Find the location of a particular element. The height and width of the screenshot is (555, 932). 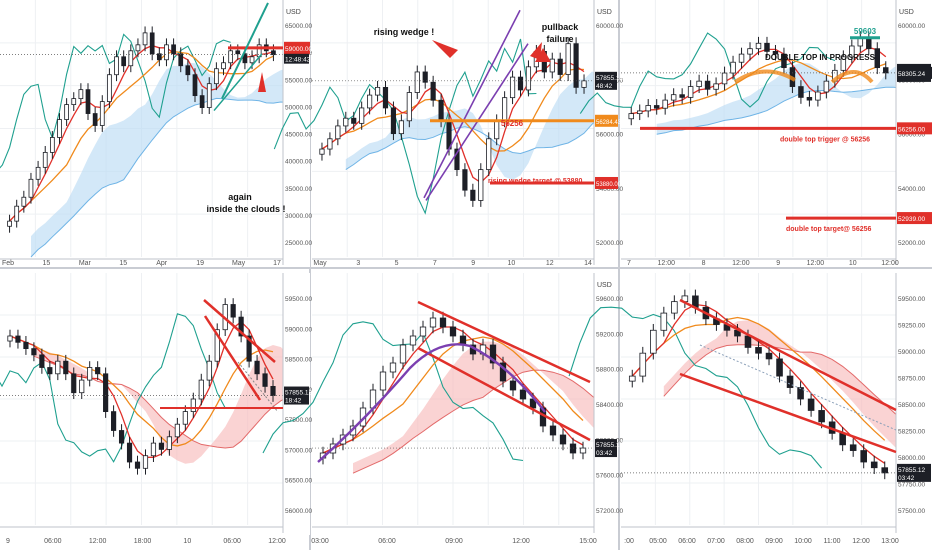

annotation-56256: 56256 is located at coordinates (512, 123).